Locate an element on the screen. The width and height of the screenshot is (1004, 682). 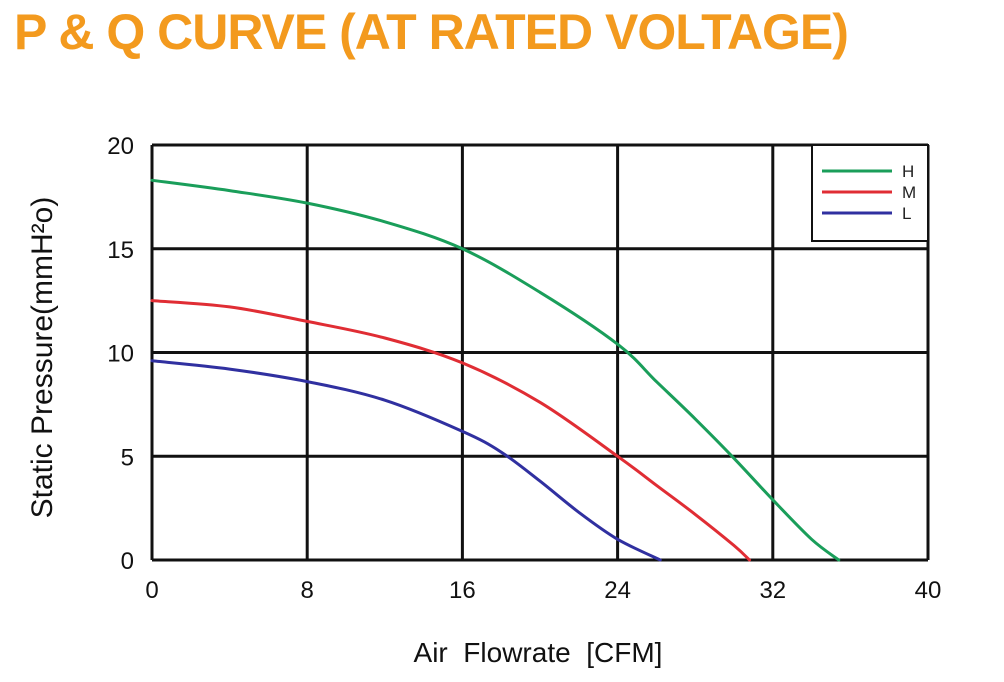
y-tick-label: 5 is located at coordinates (127, 457).